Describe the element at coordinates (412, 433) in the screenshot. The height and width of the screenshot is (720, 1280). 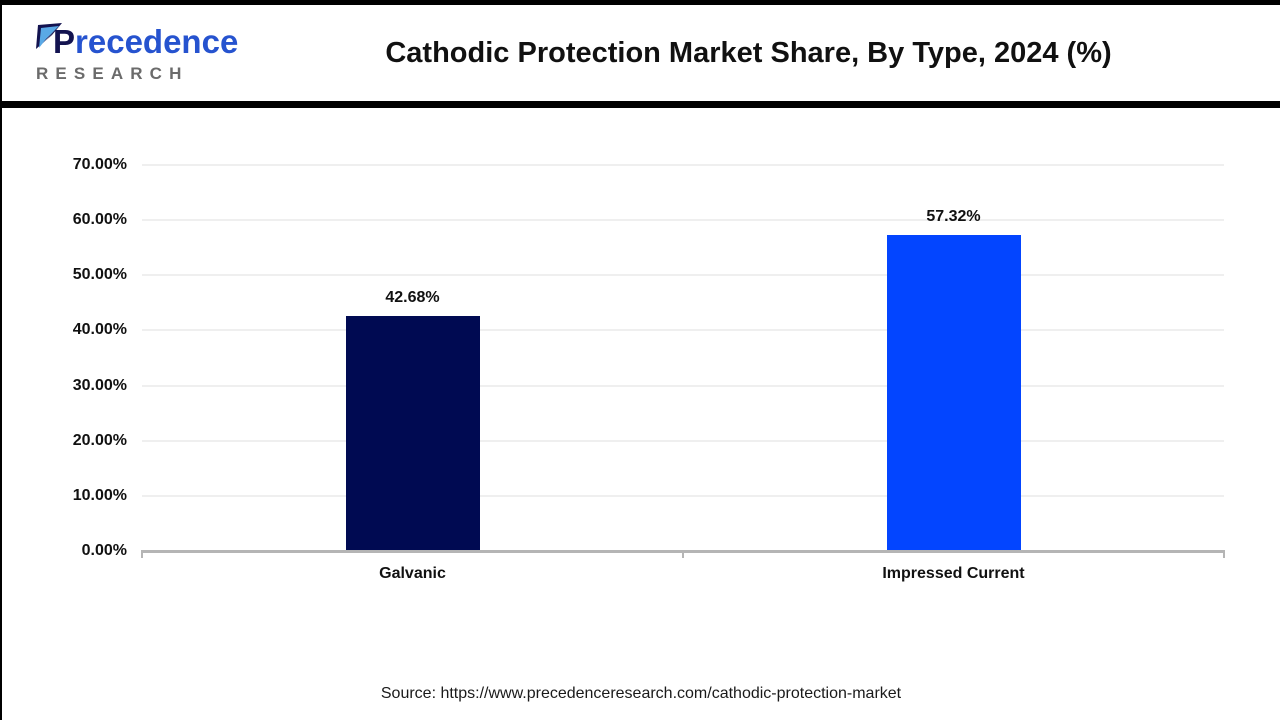
I see `bar-galvanic` at that location.